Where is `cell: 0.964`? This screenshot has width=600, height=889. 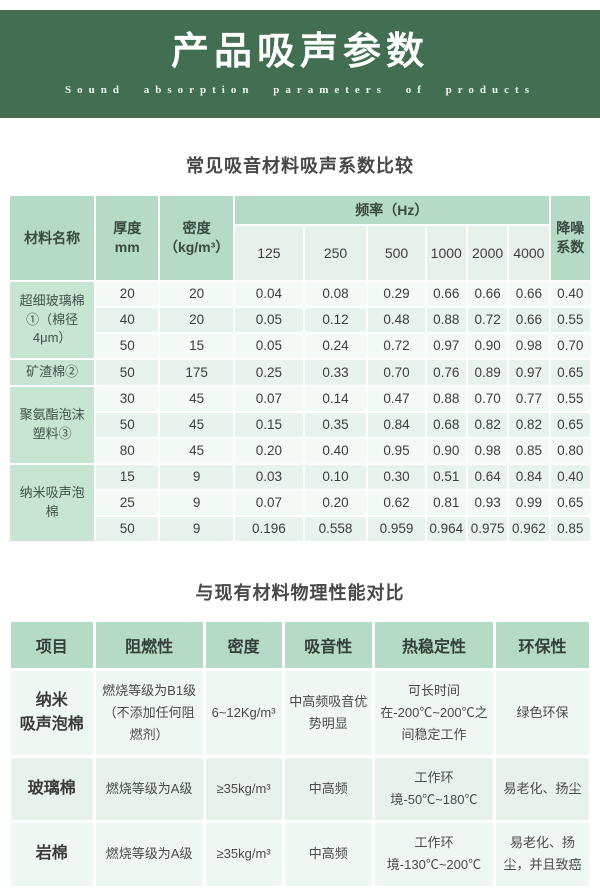 cell: 0.964 is located at coordinates (446, 528).